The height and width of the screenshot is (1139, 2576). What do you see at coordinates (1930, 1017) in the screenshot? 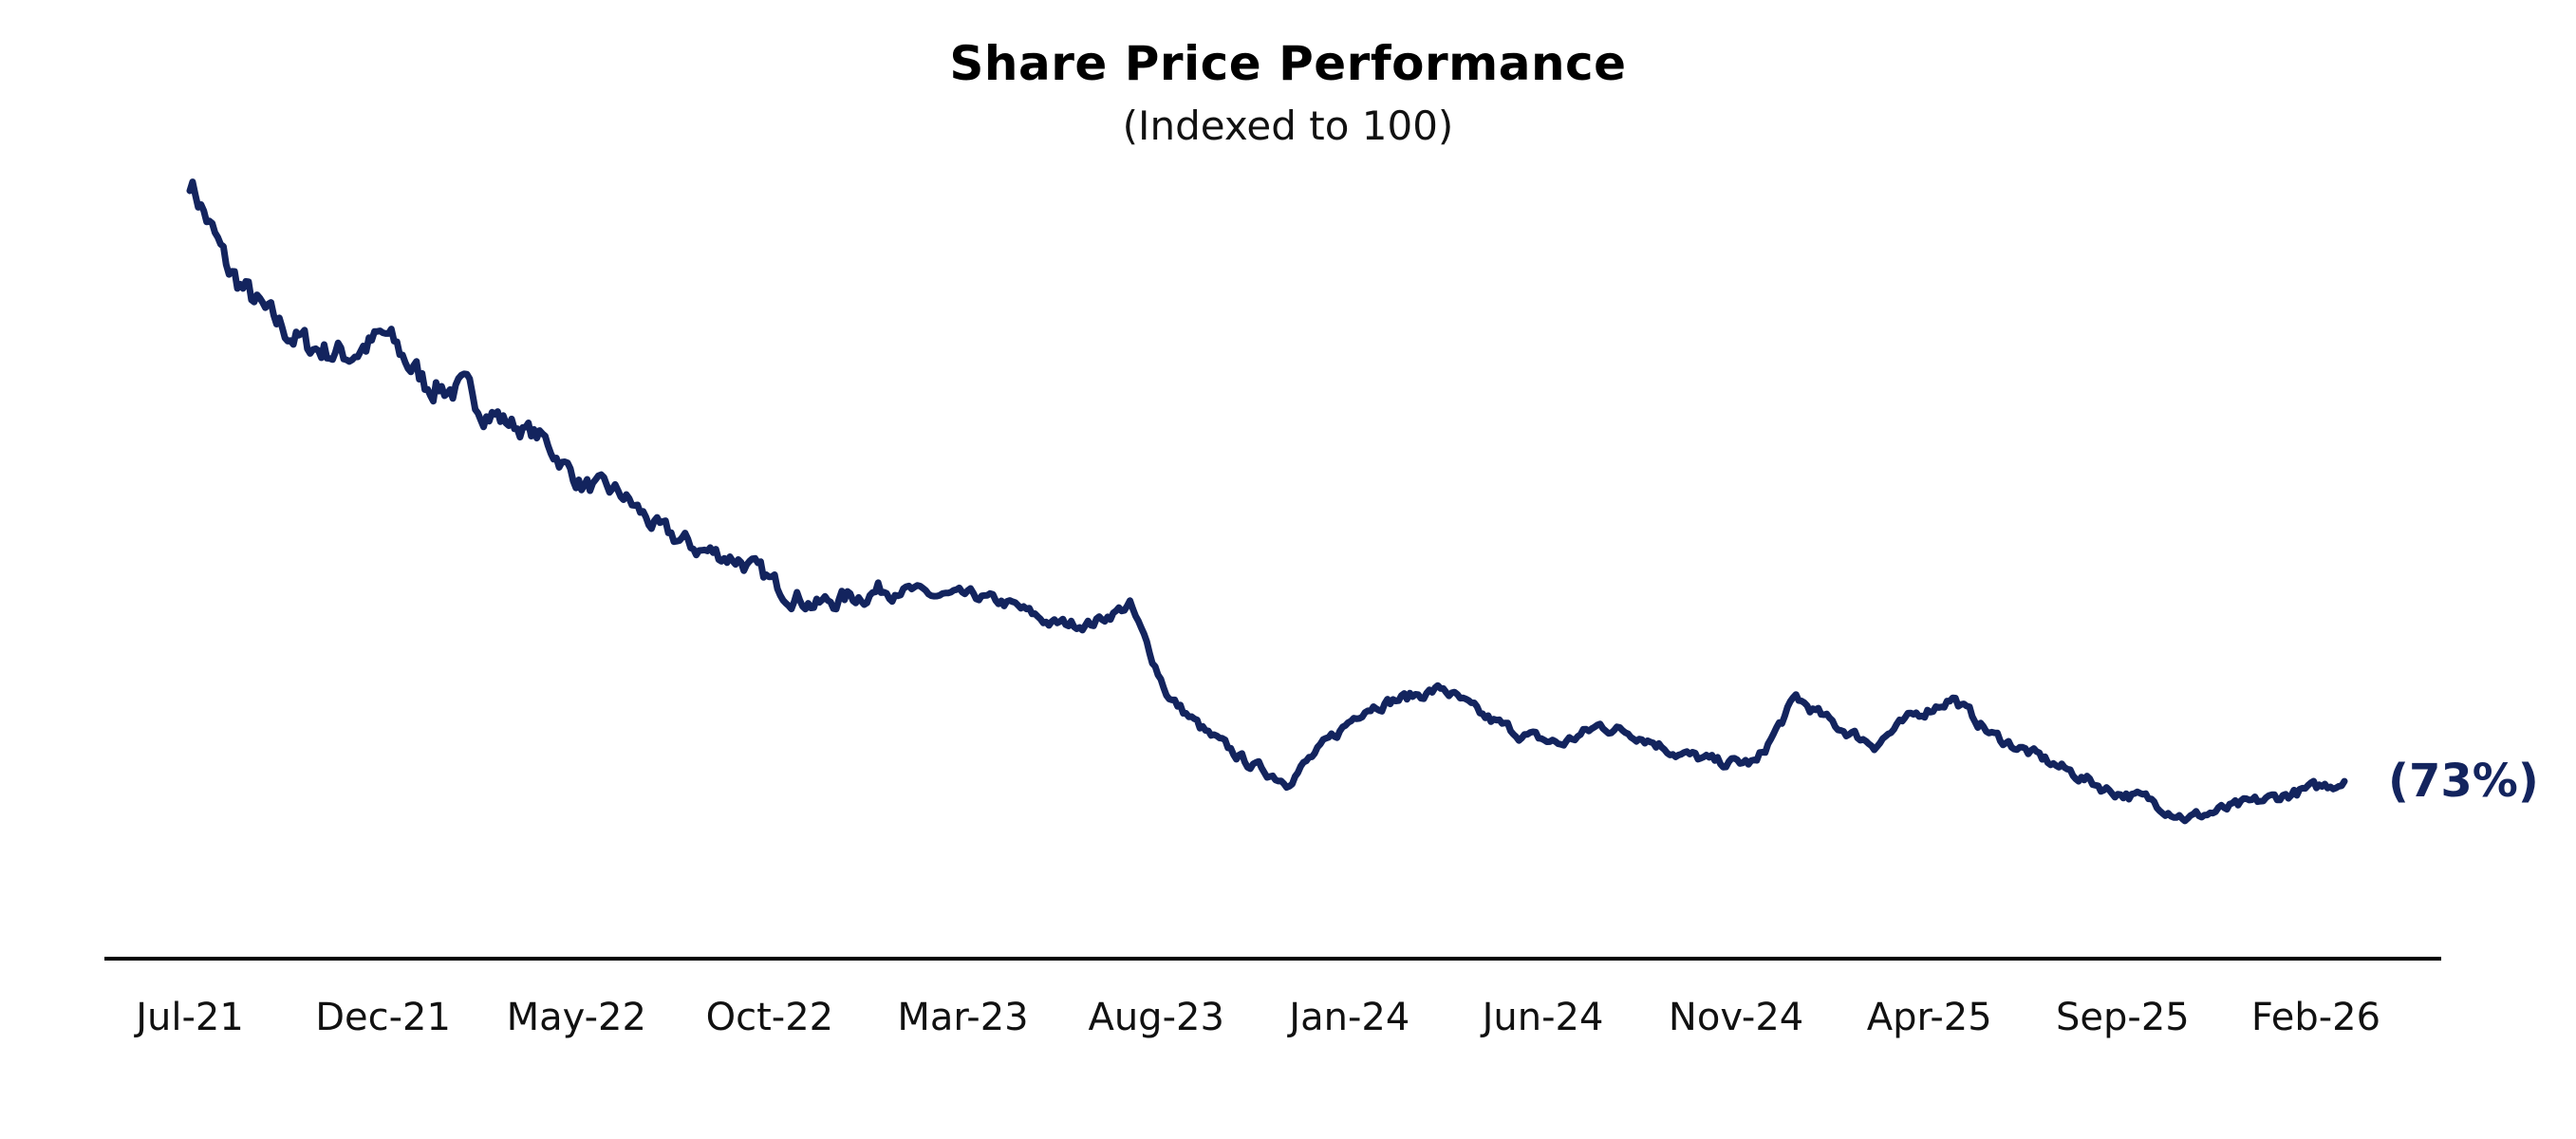
I see `x-tick-label: Apr-25` at bounding box center [1930, 1017].